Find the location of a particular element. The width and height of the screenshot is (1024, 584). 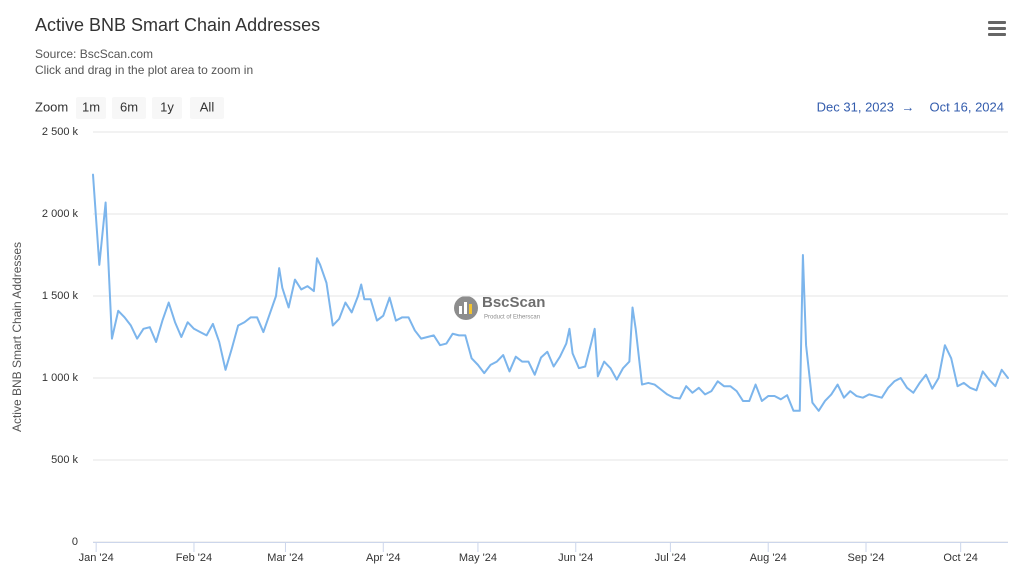

x-tick-label: May '24 is located at coordinates (478, 558).